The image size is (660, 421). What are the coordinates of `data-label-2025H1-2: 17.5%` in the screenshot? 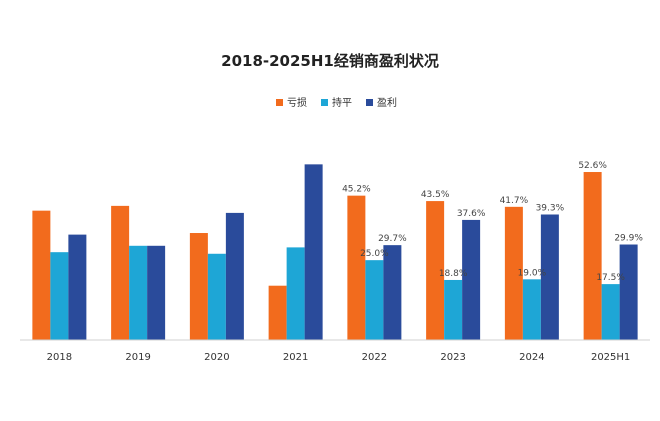 It's located at (610, 278).